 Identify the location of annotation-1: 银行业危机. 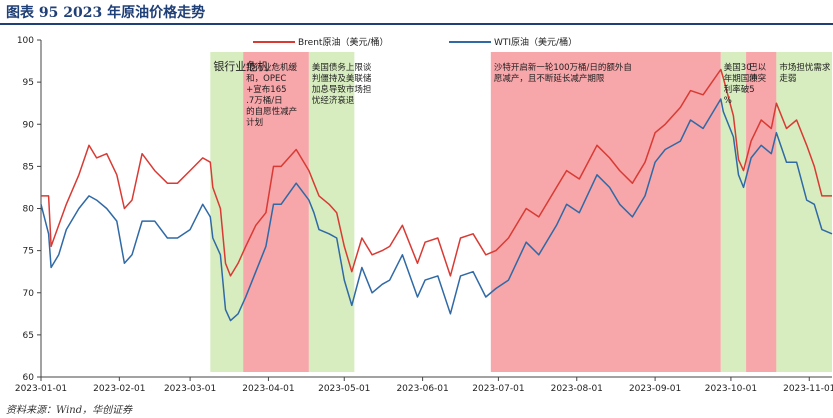
(240, 66).